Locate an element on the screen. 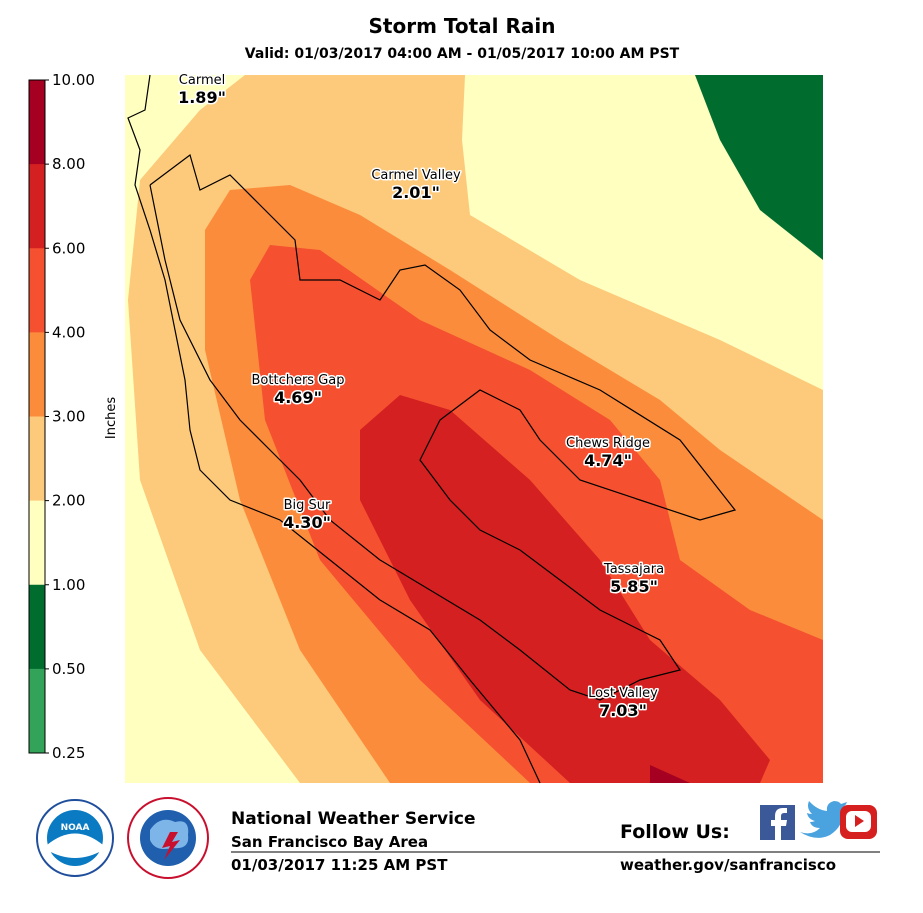 This screenshot has height=913, width=923. station-value: 7.03" is located at coordinates (623, 710).